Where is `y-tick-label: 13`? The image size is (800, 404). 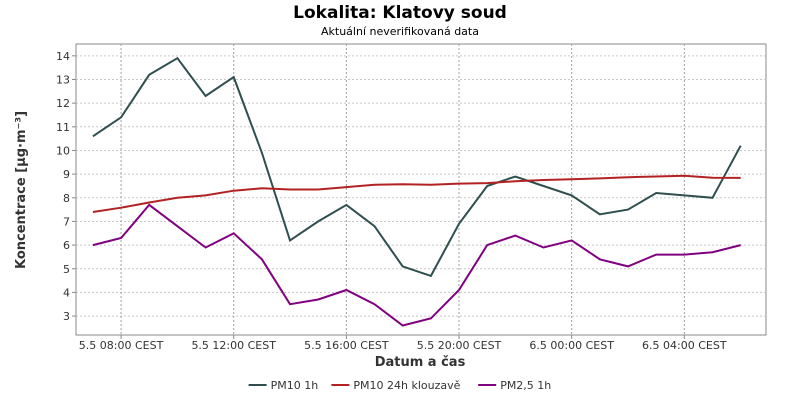
y-tick-label: 13 is located at coordinates (63, 79).